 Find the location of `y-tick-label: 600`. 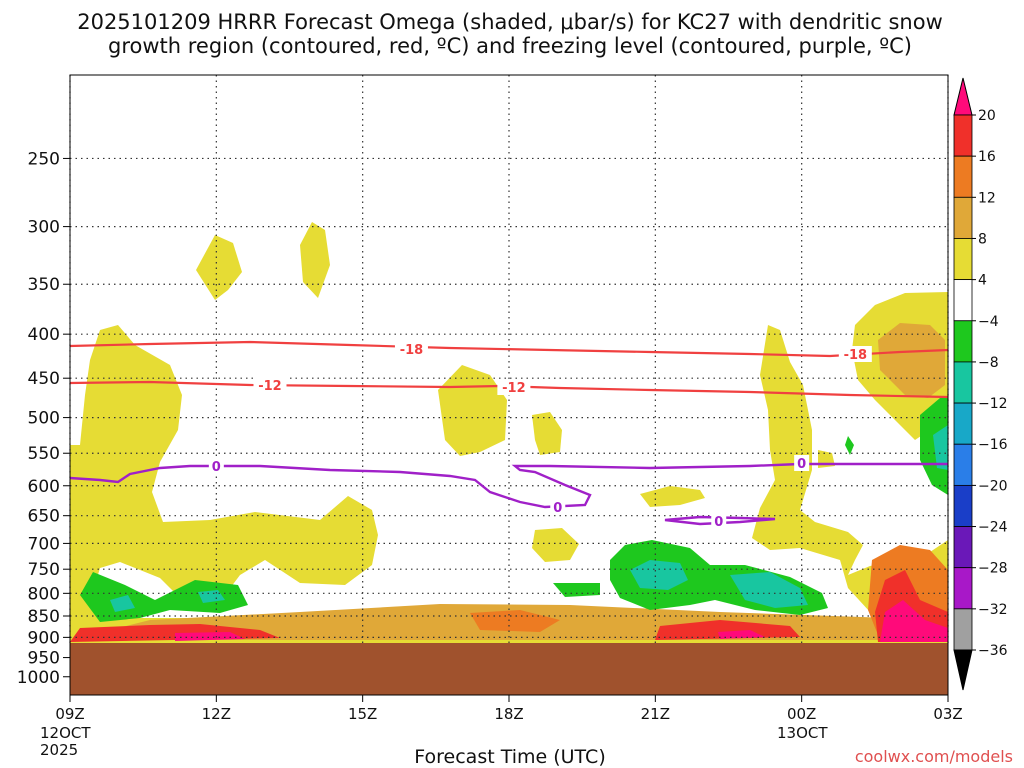

y-tick-label: 600 is located at coordinates (44, 487).